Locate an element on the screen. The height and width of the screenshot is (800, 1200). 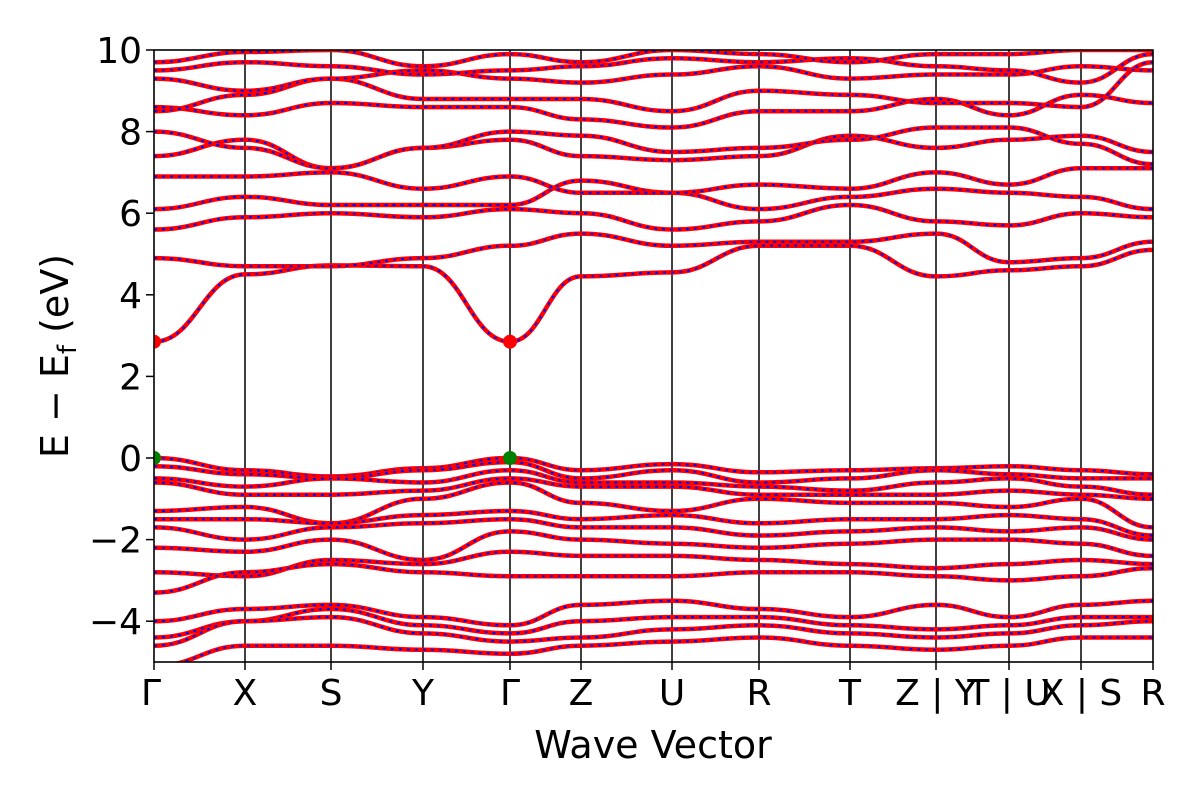
band-v10 is located at coordinates (653, 578).